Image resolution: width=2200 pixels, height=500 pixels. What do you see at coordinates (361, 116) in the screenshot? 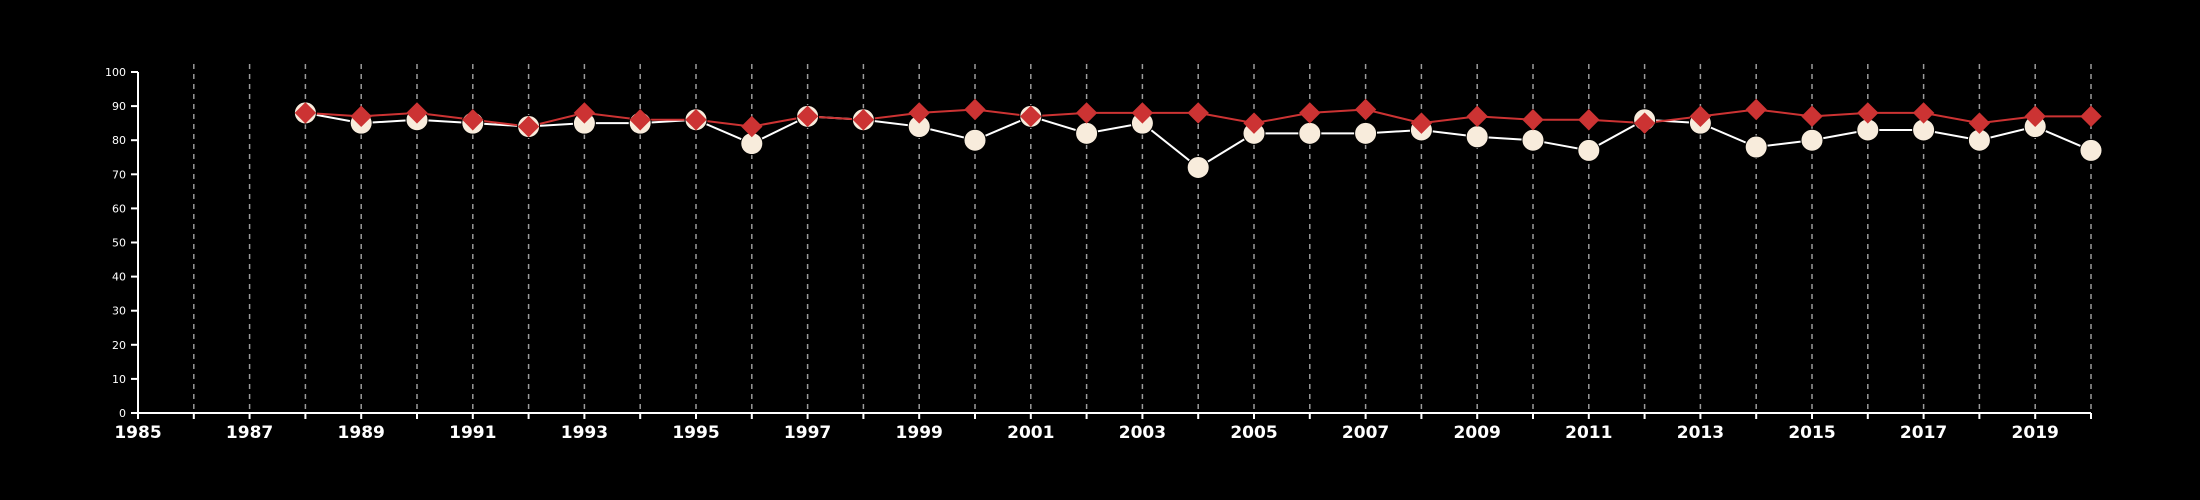
I see `series-b-point-1989` at bounding box center [361, 116].